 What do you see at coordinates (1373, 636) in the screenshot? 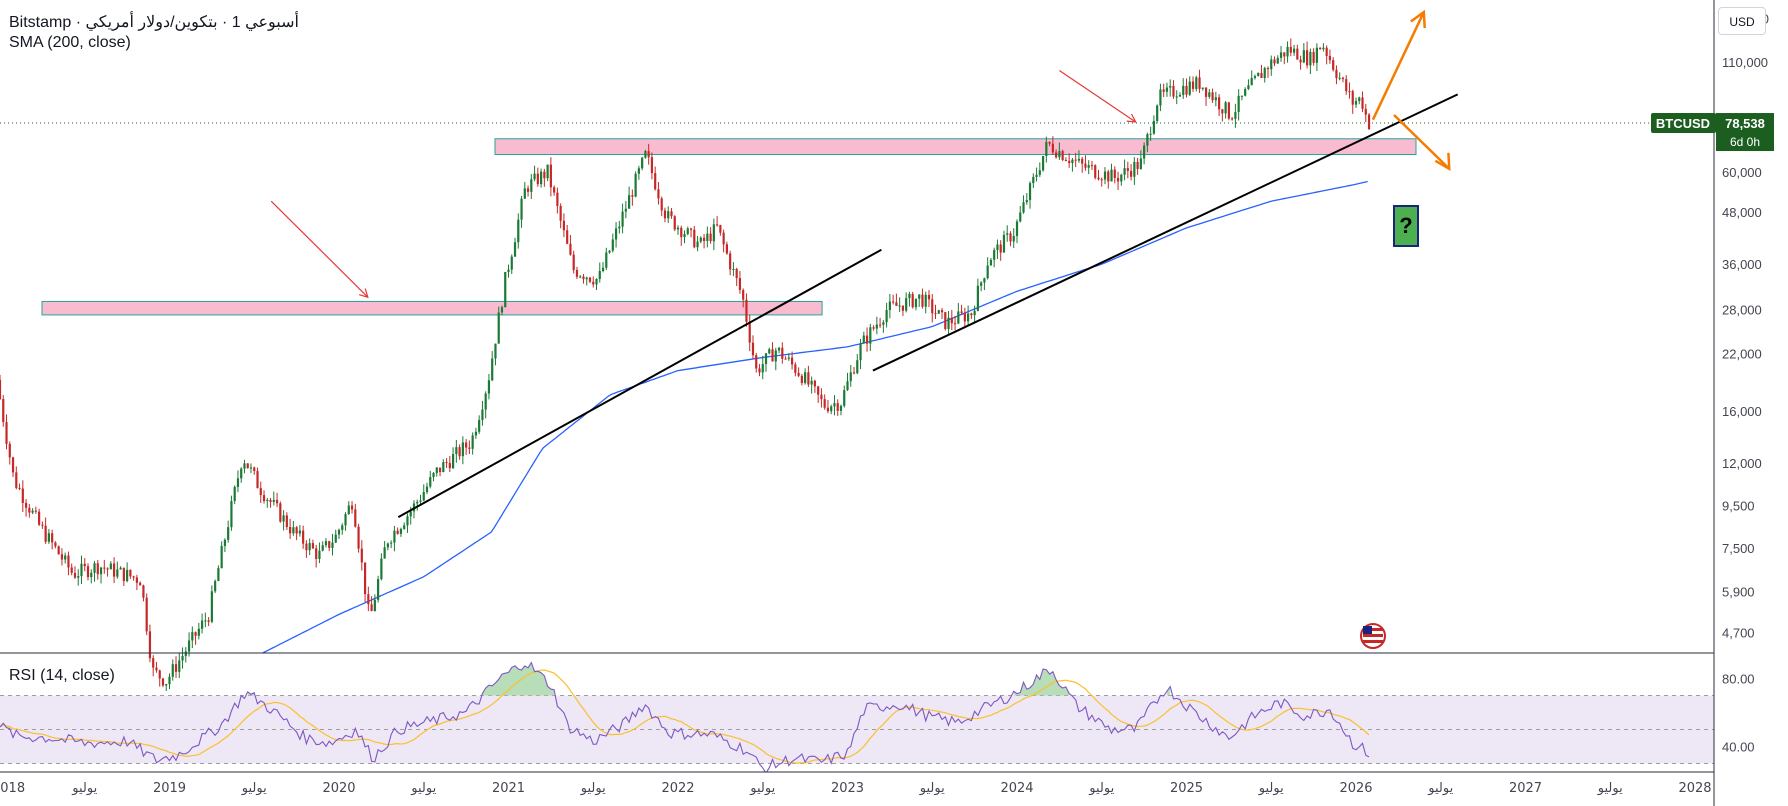
I see `flag-icon` at bounding box center [1373, 636].